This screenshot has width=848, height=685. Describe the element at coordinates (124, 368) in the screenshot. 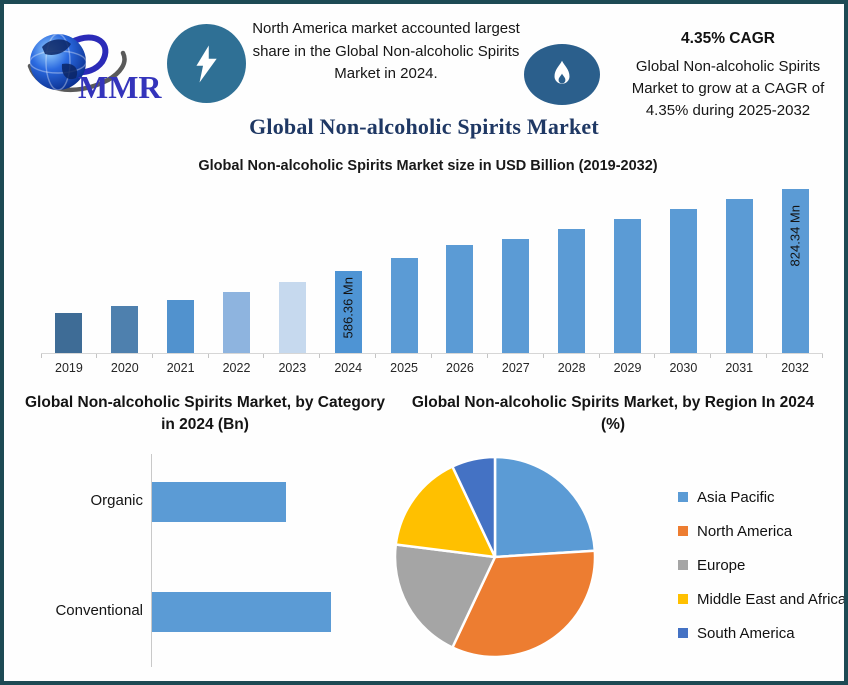

I see `year-label: 2020` at that location.